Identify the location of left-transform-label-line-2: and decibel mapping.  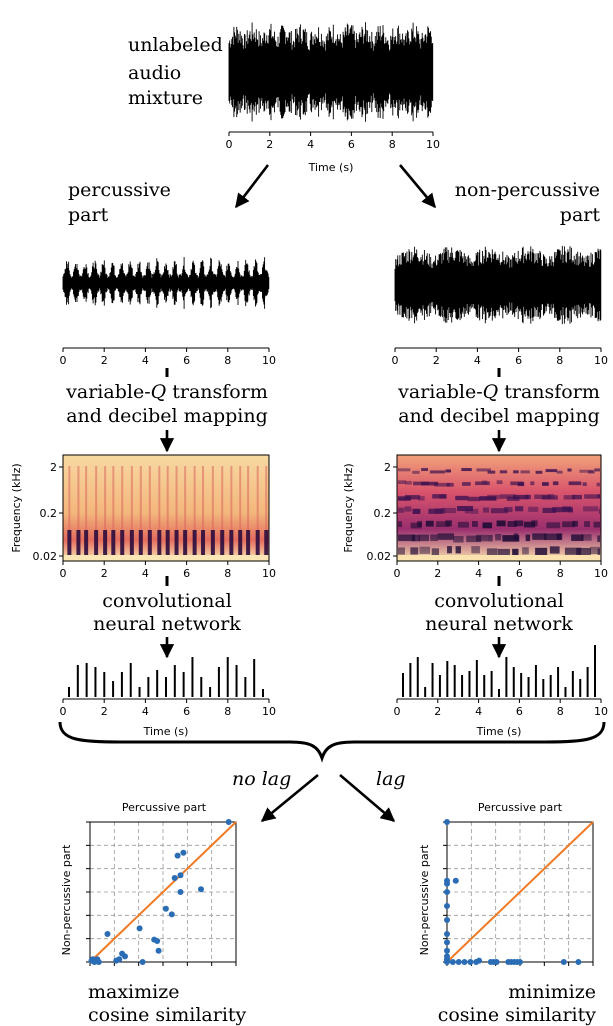
(167, 416).